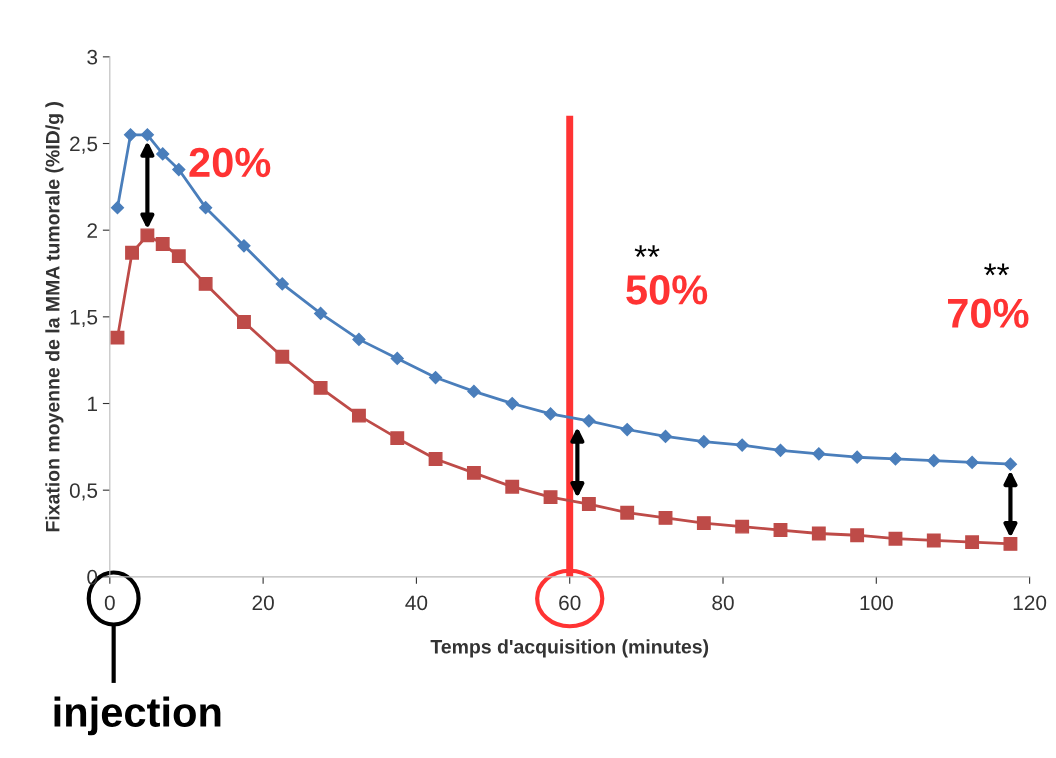 Image resolution: width=1056 pixels, height=758 pixels. Describe the element at coordinates (92, 57) in the screenshot. I see `y-tick-label: 3` at that location.